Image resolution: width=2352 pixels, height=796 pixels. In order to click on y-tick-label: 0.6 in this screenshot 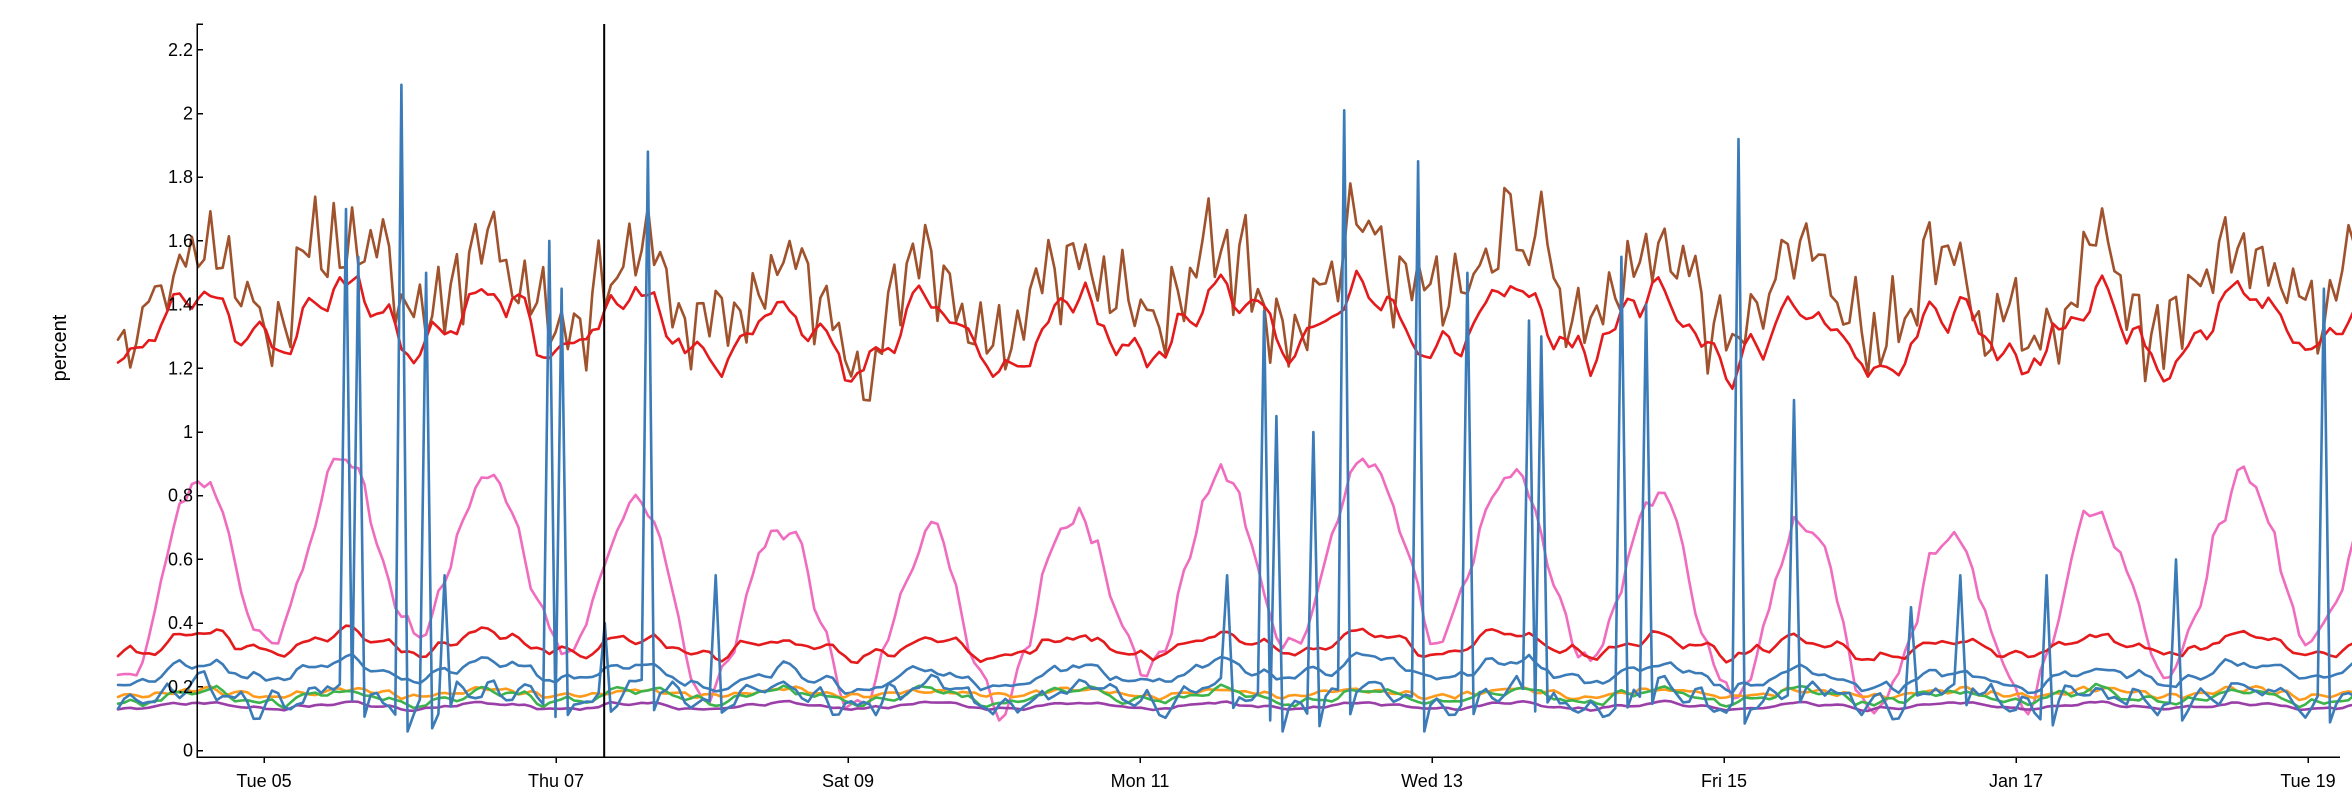, I will do `click(180, 559)`.